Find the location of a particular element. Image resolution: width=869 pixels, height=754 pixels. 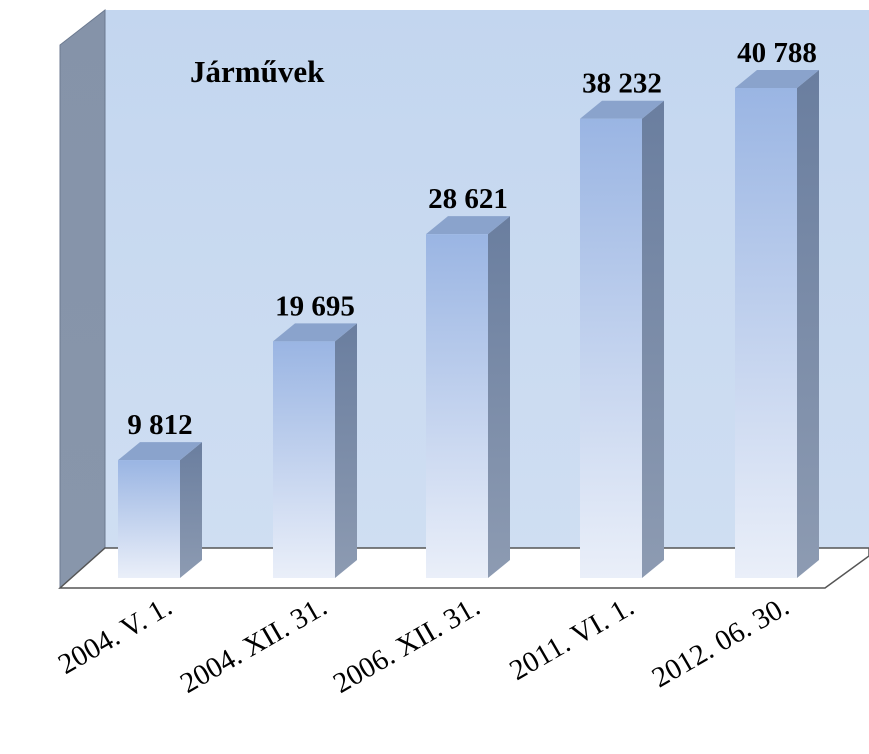

value-label: 9 812 is located at coordinates (159, 425).